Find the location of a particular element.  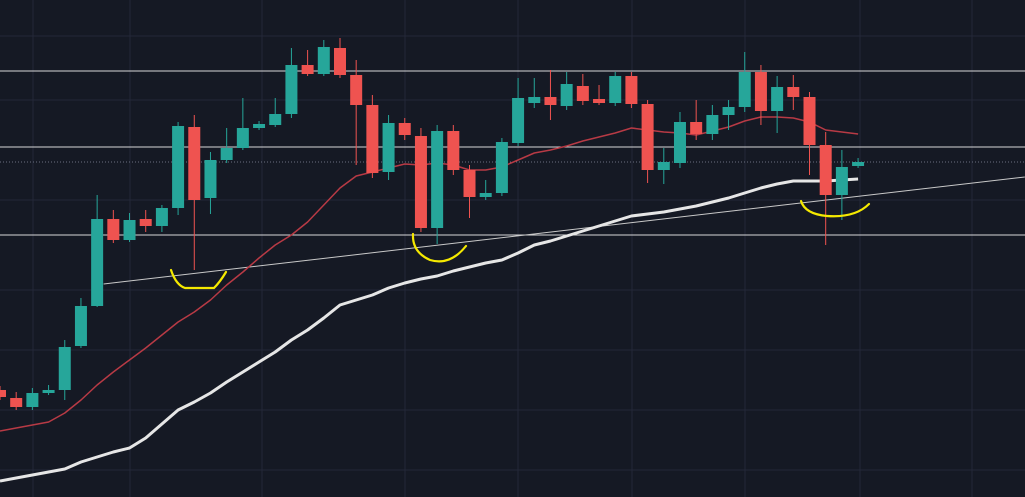

annotations is located at coordinates (520, 244).